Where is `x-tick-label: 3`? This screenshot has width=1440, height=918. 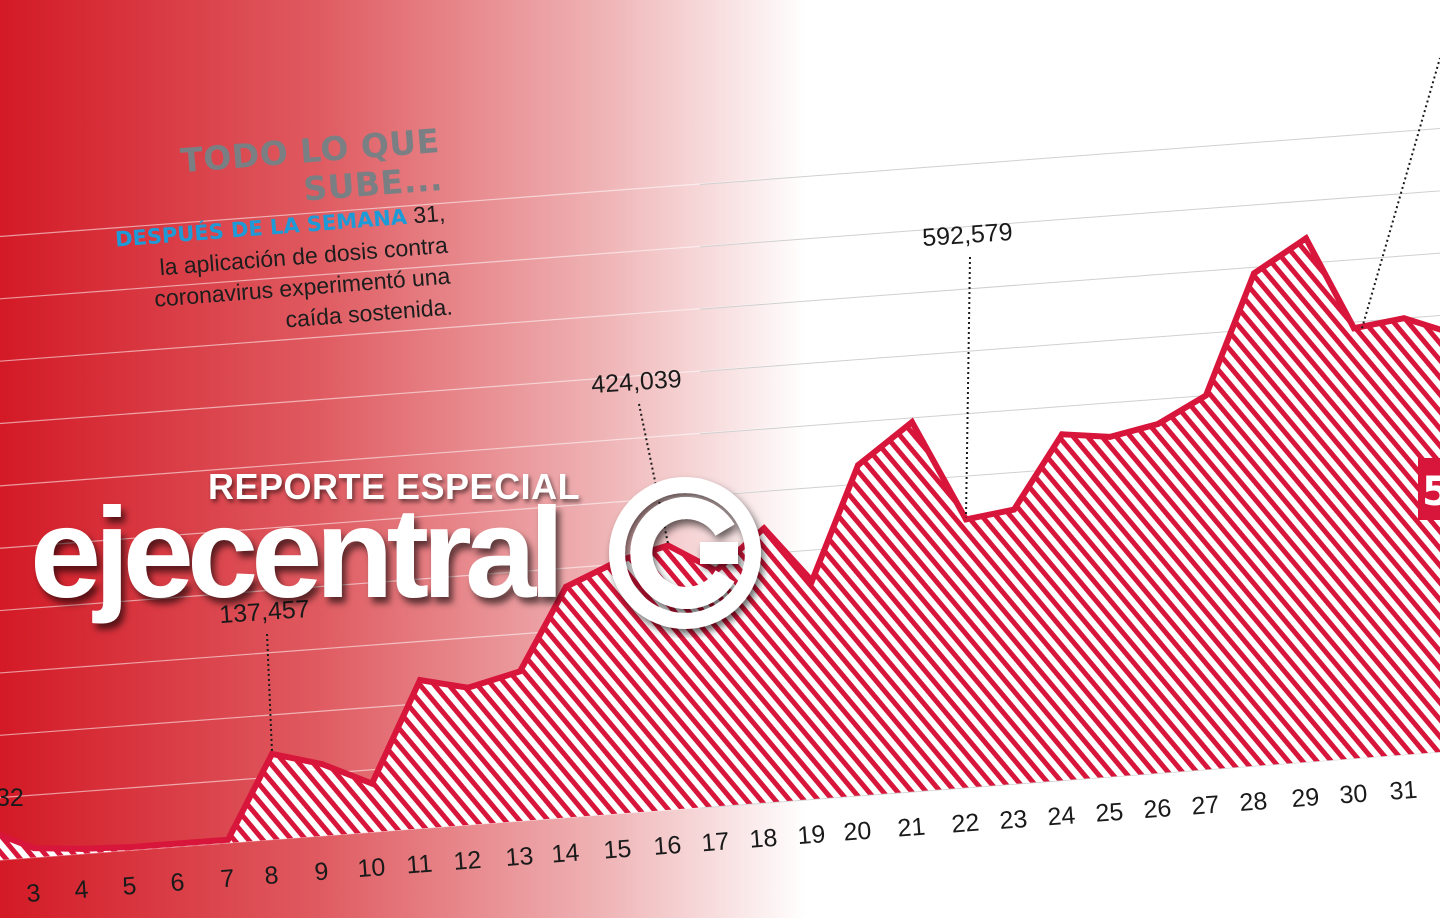 x-tick-label: 3 is located at coordinates (33, 893).